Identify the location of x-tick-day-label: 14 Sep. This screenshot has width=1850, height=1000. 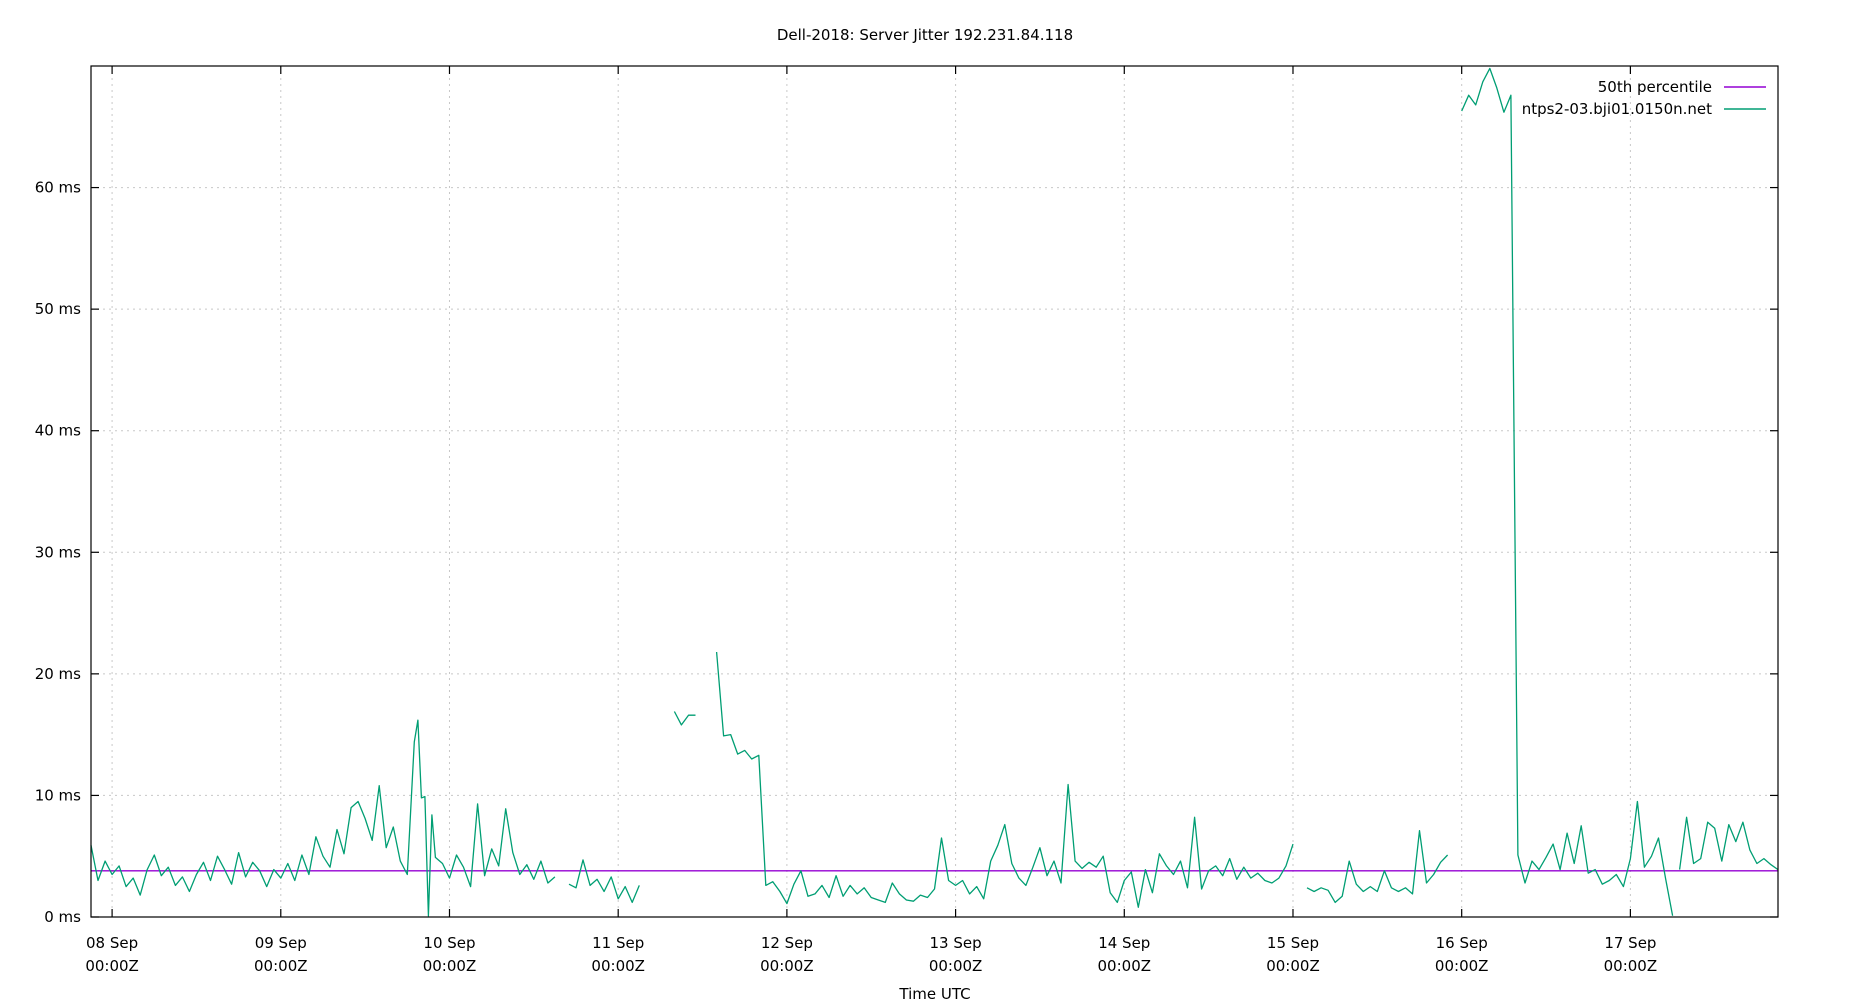
(1124, 943).